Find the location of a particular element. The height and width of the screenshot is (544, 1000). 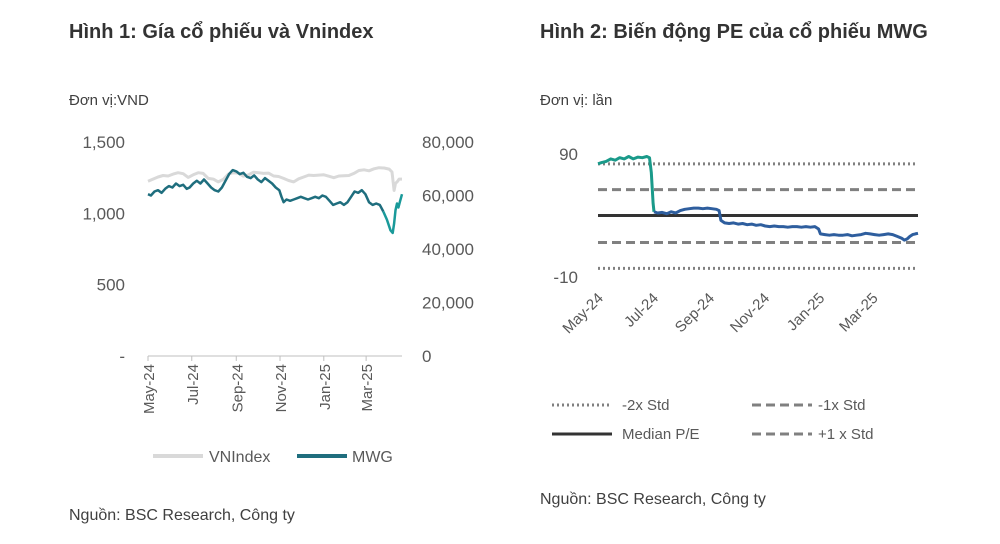

figure2-x-tick-label: Jul-24 is located at coordinates (641, 310).